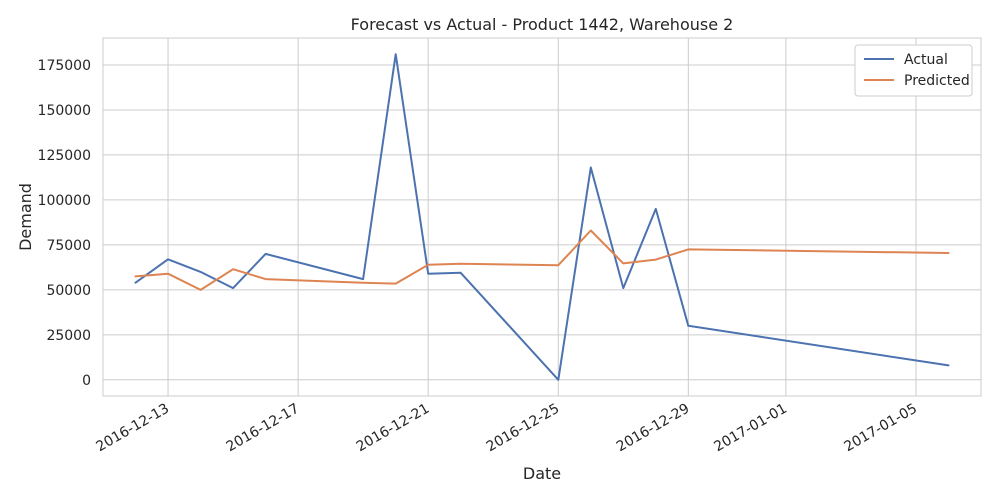  Describe the element at coordinates (68, 336) in the screenshot. I see `y-tick-label: 25000` at that location.